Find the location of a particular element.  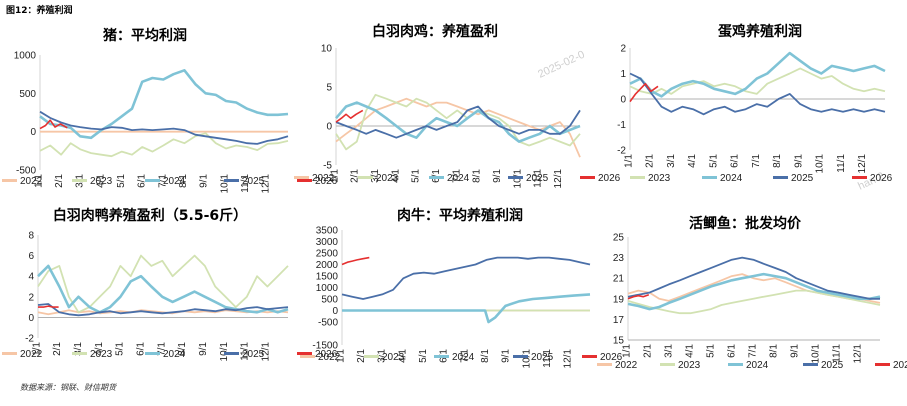

x-tick-label: 10/1 is located at coordinates (815, 354).